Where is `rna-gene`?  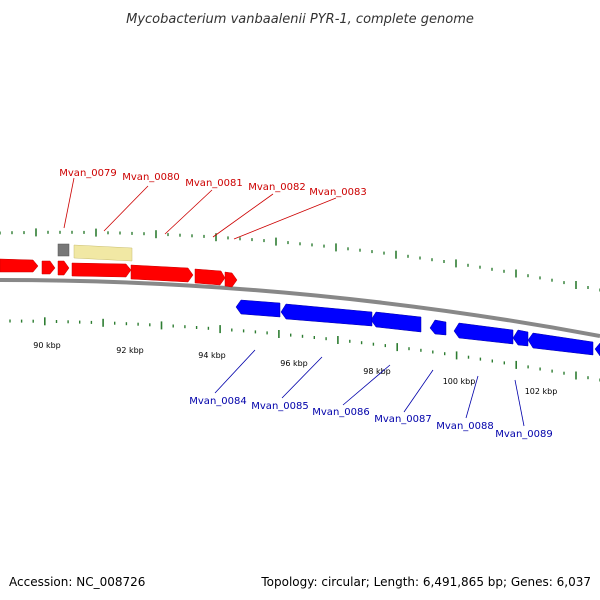
rna-gene is located at coordinates (63, 250).